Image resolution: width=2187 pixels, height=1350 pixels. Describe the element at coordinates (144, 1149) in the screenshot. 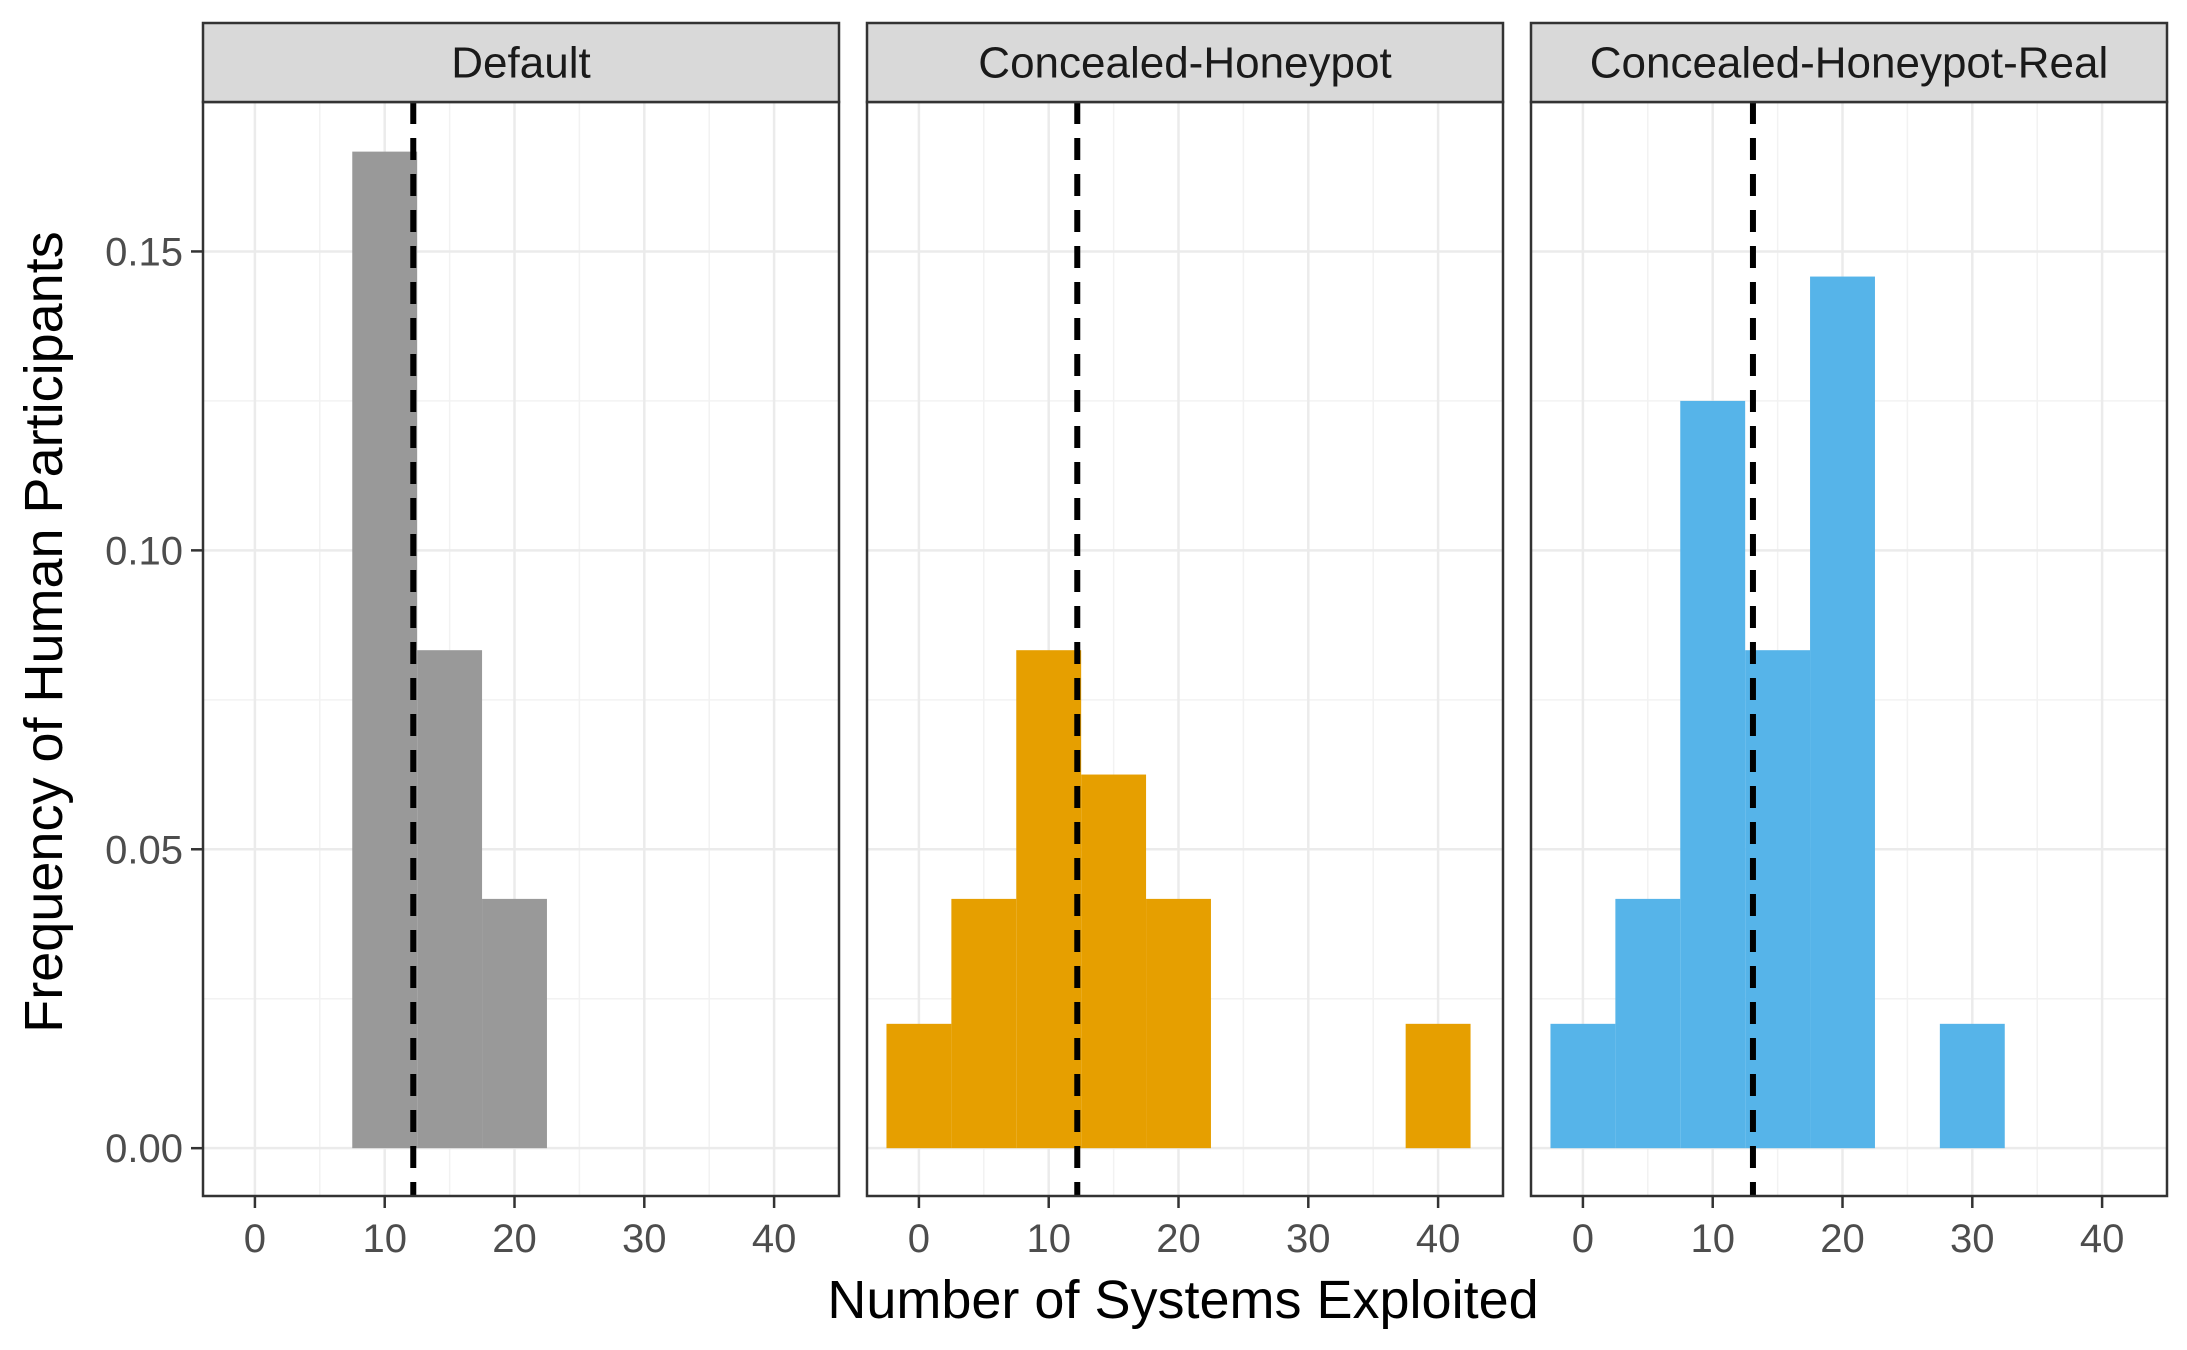

I see `y-tick-label: 0.00` at that location.